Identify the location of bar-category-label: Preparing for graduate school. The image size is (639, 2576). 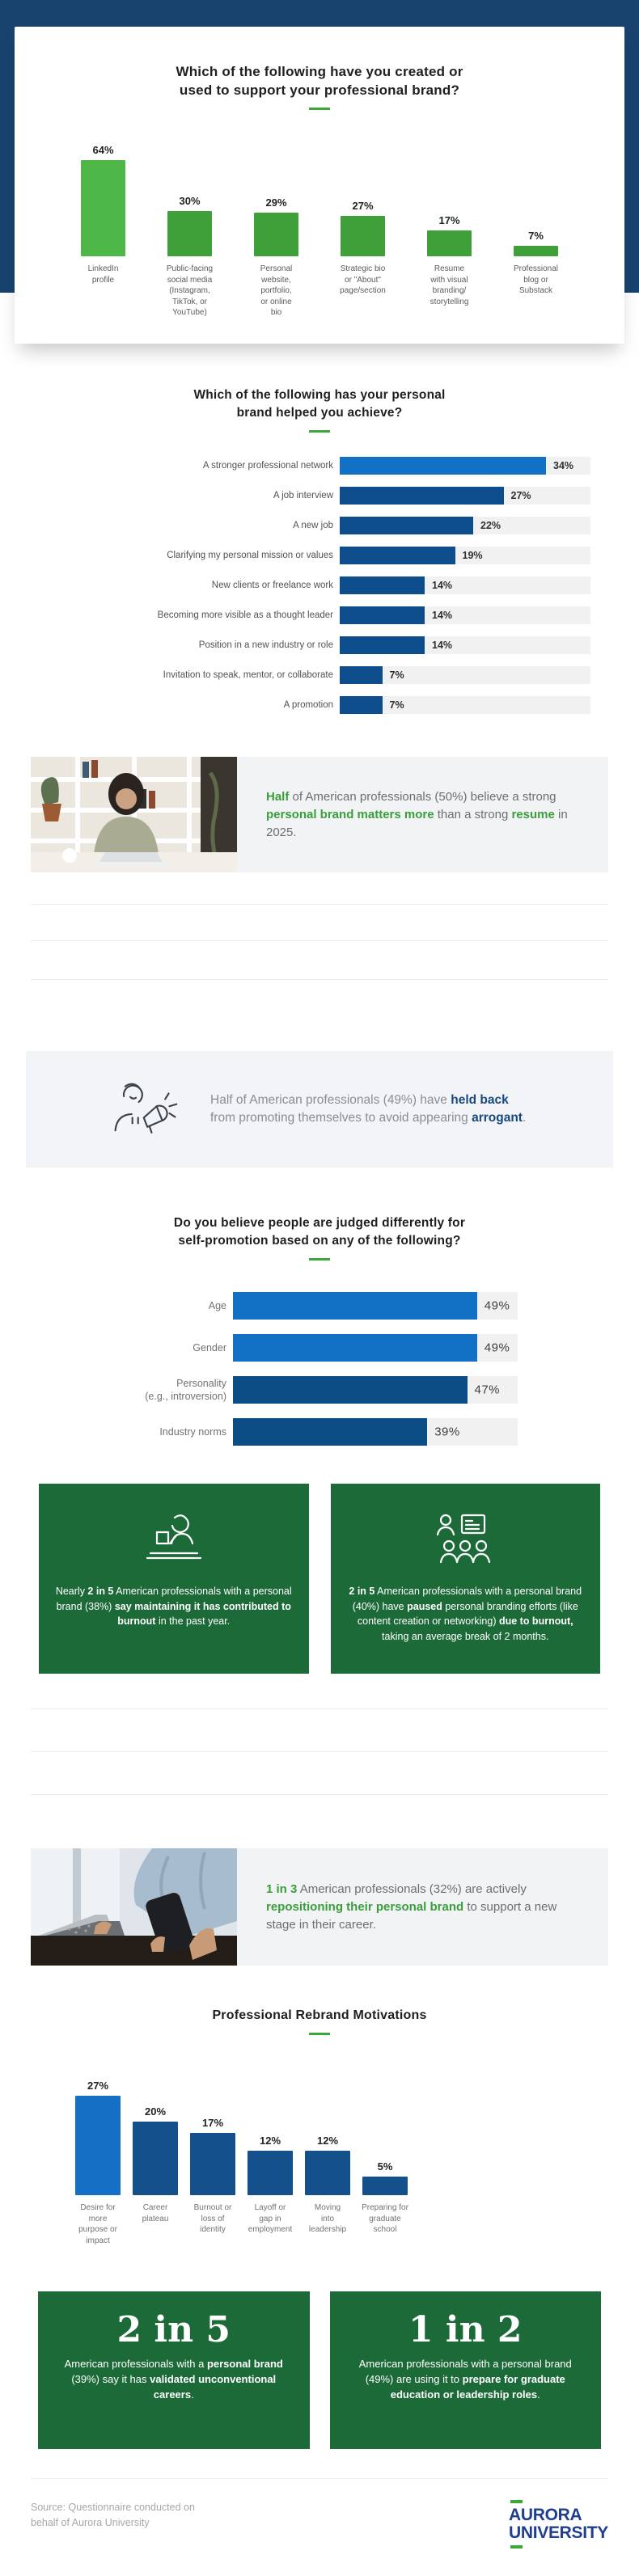
(385, 2218).